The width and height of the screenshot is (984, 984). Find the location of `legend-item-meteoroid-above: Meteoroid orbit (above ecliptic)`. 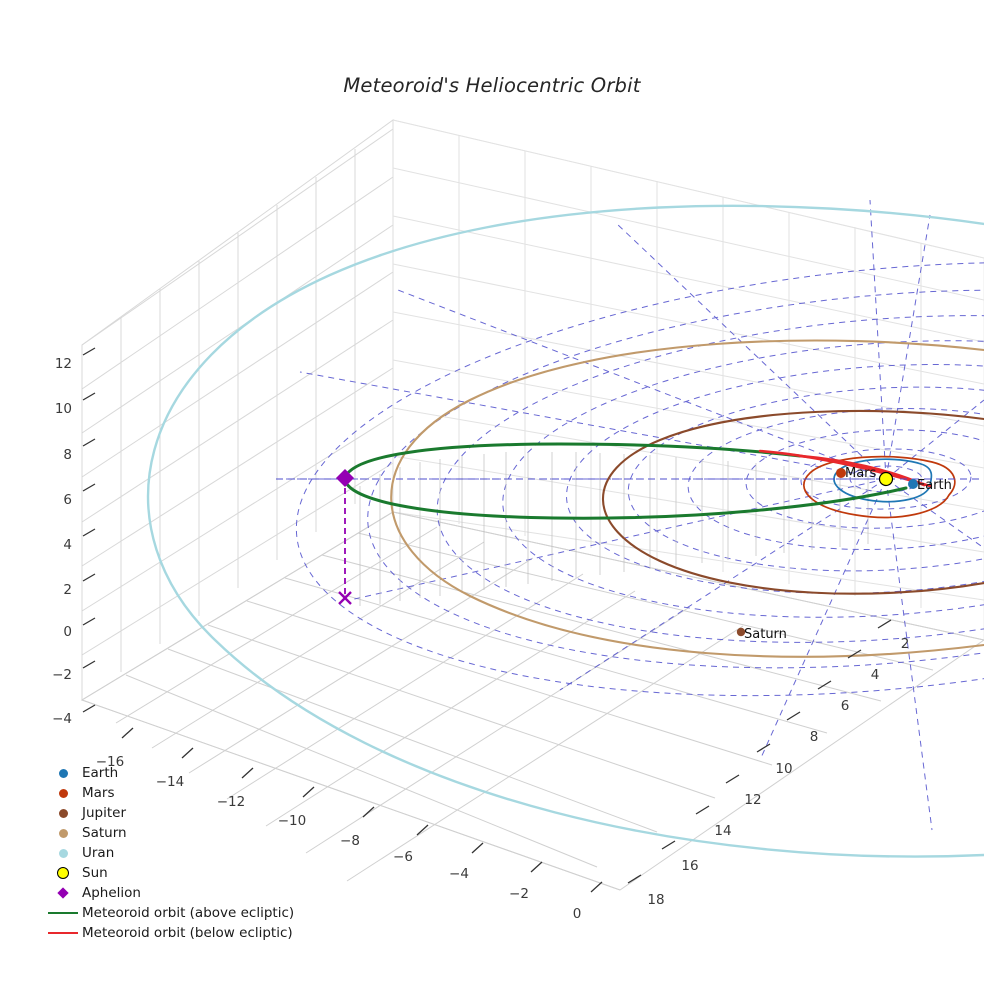

legend-item-meteoroid-above: Meteoroid orbit (above ecliptic) is located at coordinates (174, 913).